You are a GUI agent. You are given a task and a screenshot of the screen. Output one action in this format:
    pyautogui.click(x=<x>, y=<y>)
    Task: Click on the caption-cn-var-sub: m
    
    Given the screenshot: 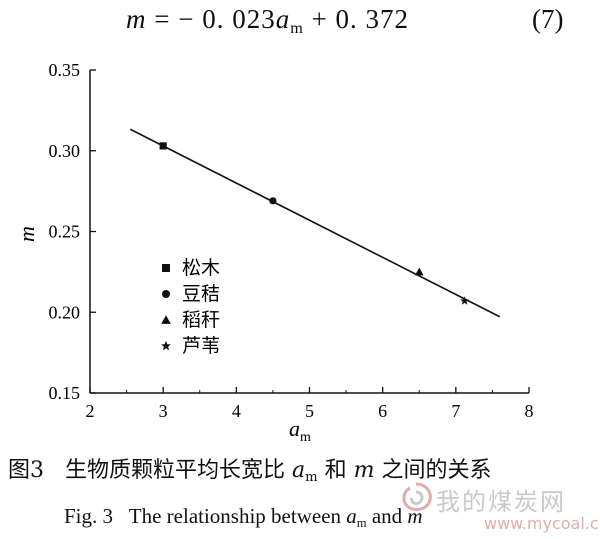 What is the action you would take?
    pyautogui.click(x=311, y=477)
    